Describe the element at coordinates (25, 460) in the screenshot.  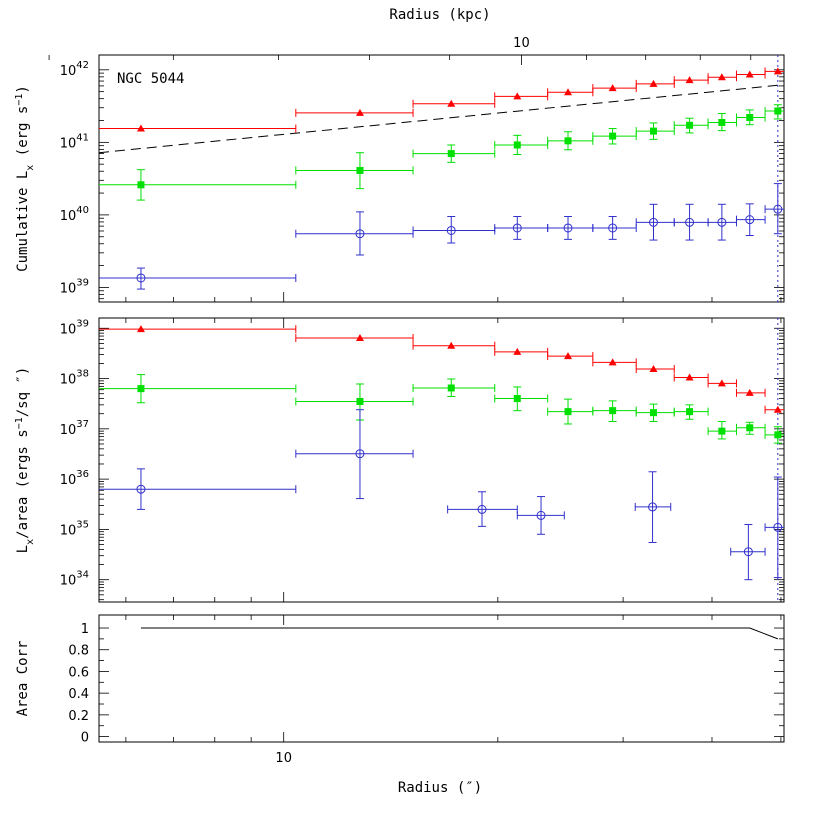
I see `y-axis-label: Lx/area (ergs s−1/sq ″)` at that location.